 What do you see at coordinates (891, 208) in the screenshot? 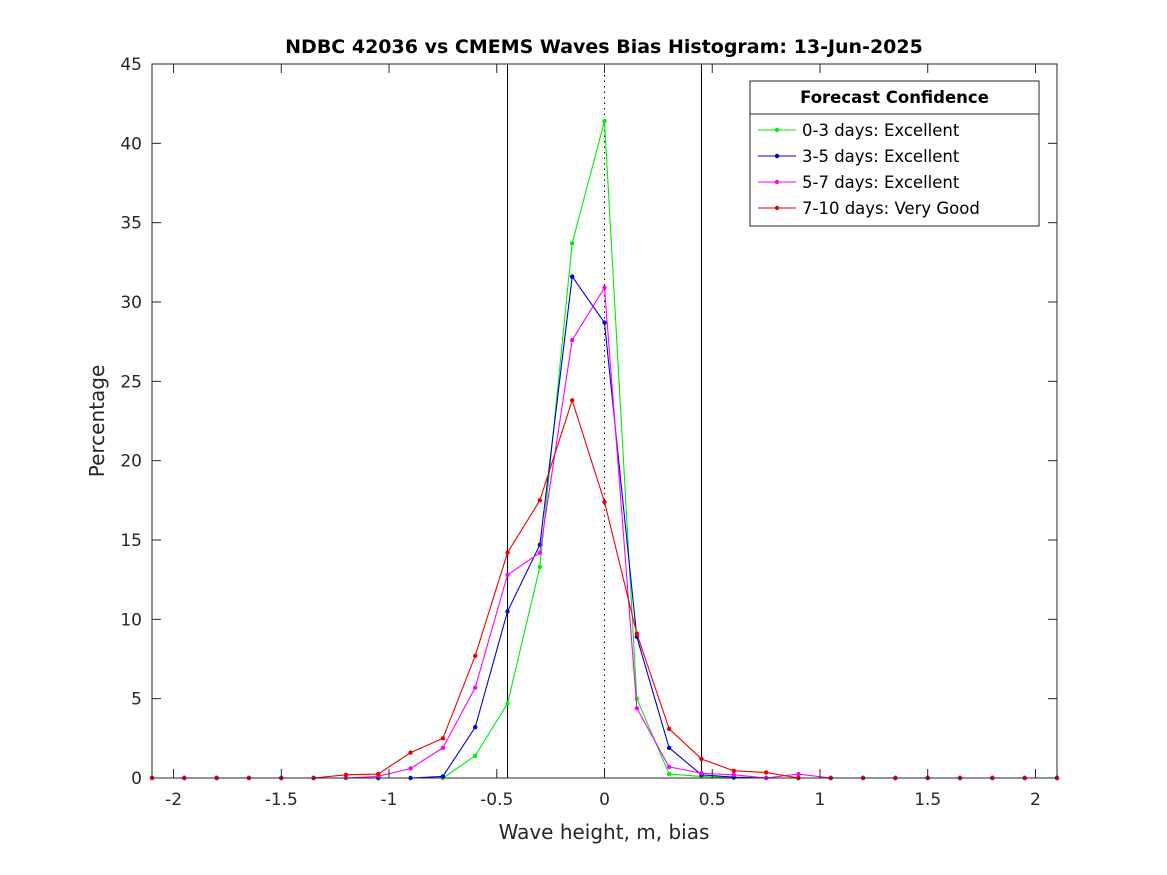
I see `legend-label: 7-10 days: Very Good` at bounding box center [891, 208].